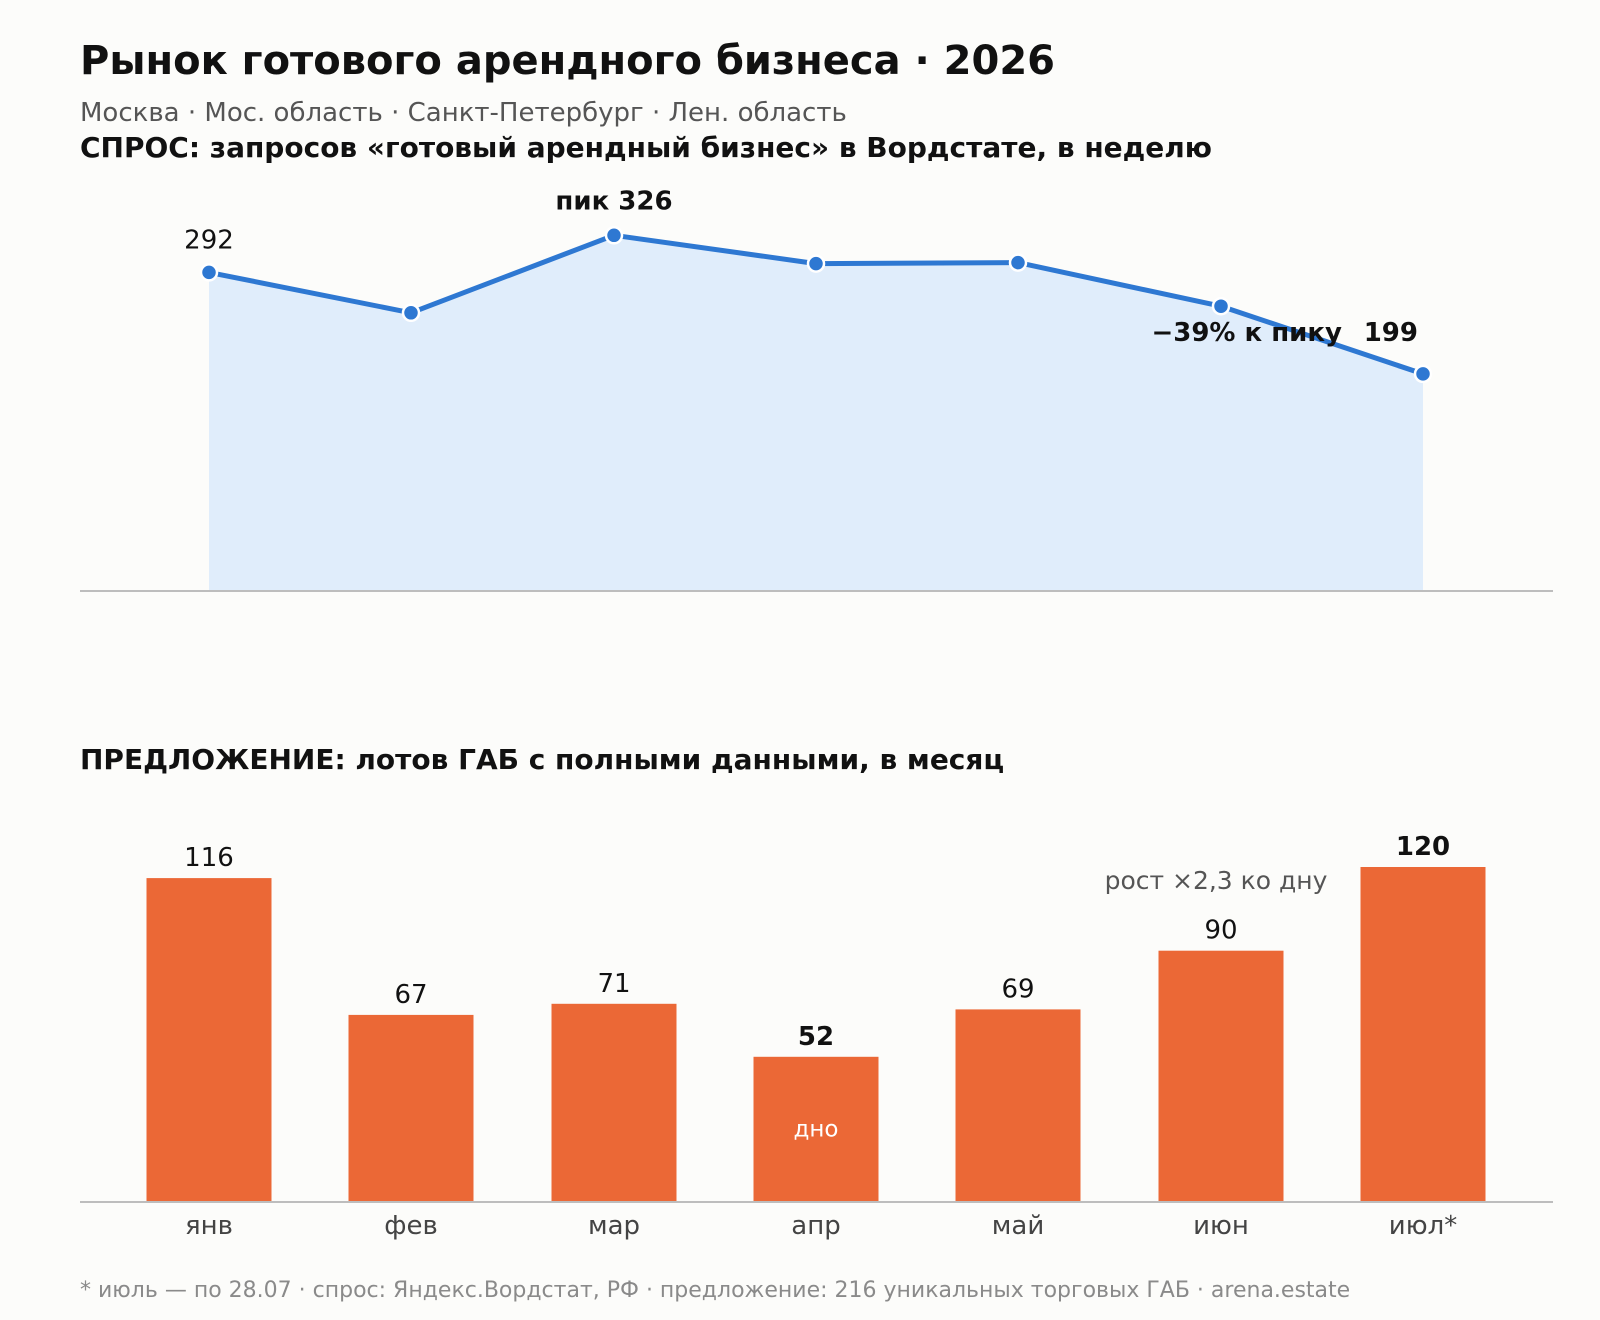 The image size is (1600, 1320). Describe the element at coordinates (410, 995) in the screenshot. I see `supply-value-label: 67` at that location.